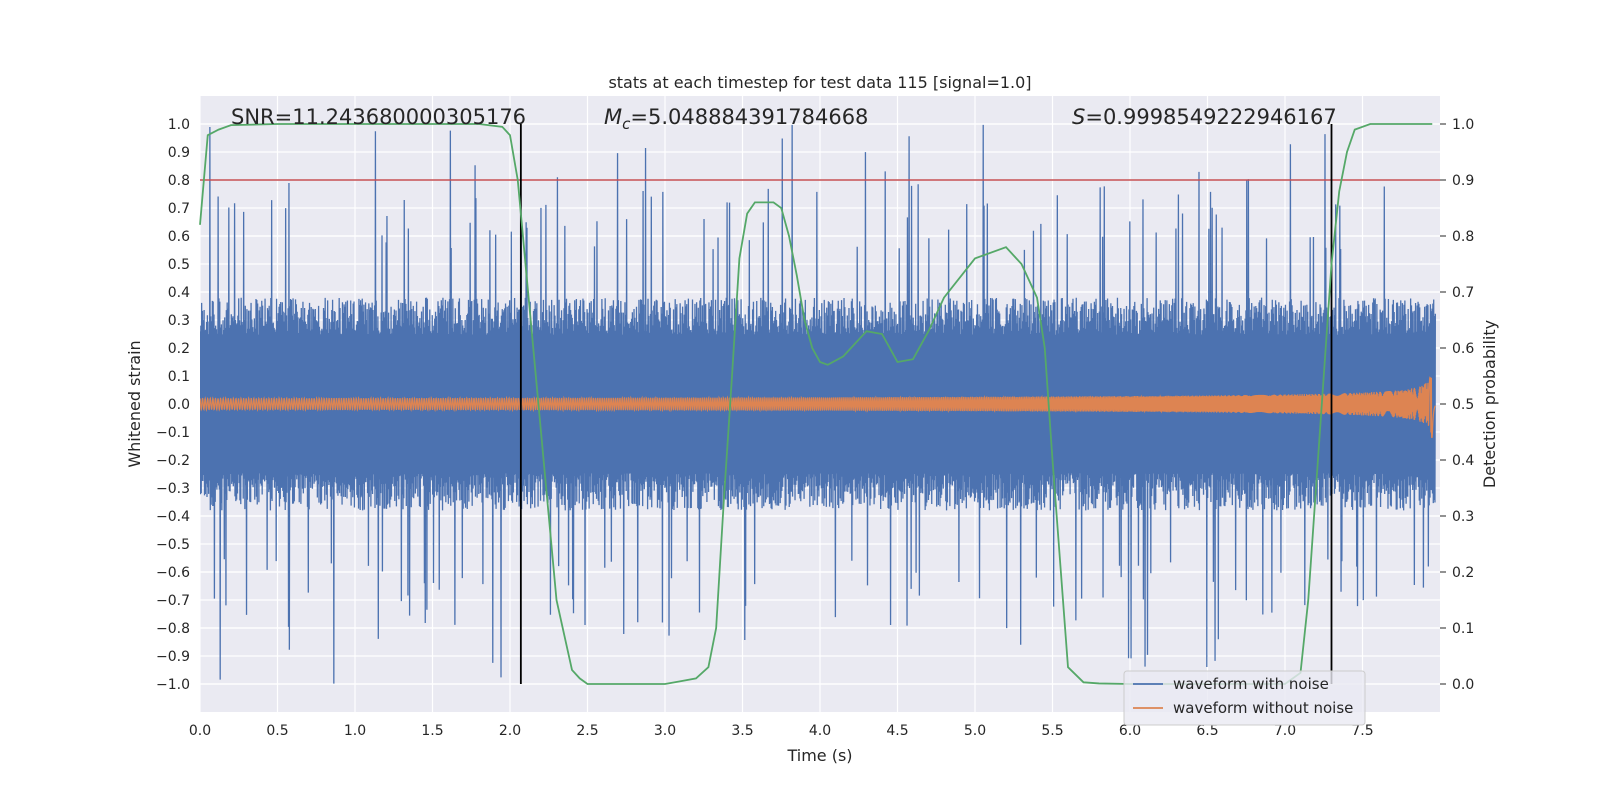  I want to click on y-left-tick-label: 0.7, so click(179, 209).